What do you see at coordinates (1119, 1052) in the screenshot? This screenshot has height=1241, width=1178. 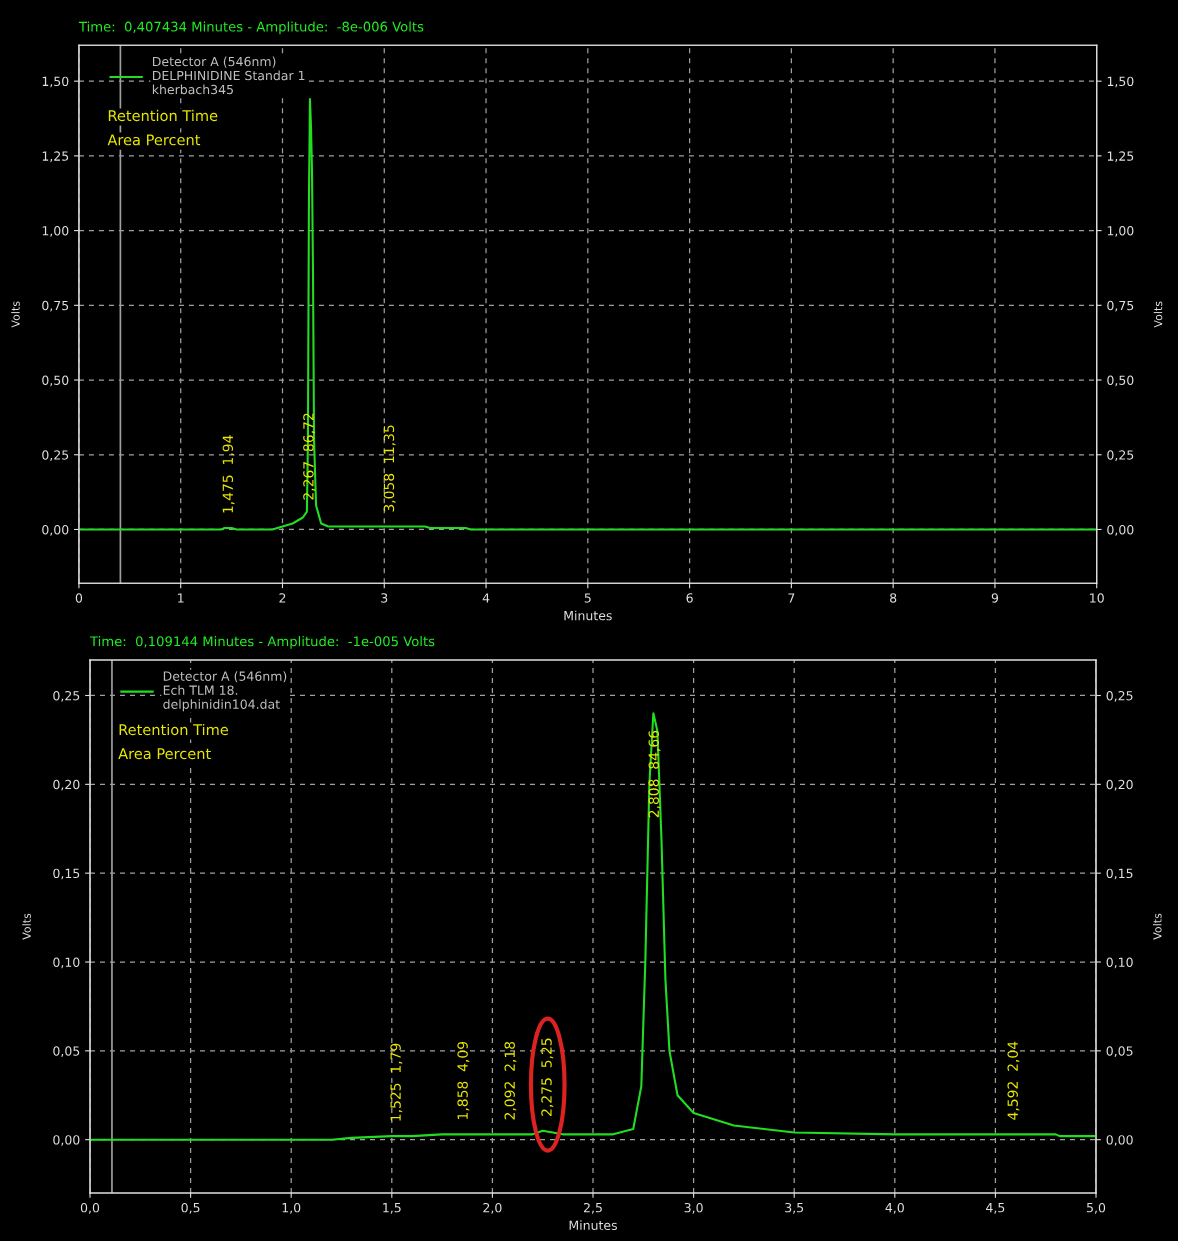 I see `y2-tick-label: 0,05` at bounding box center [1119, 1052].